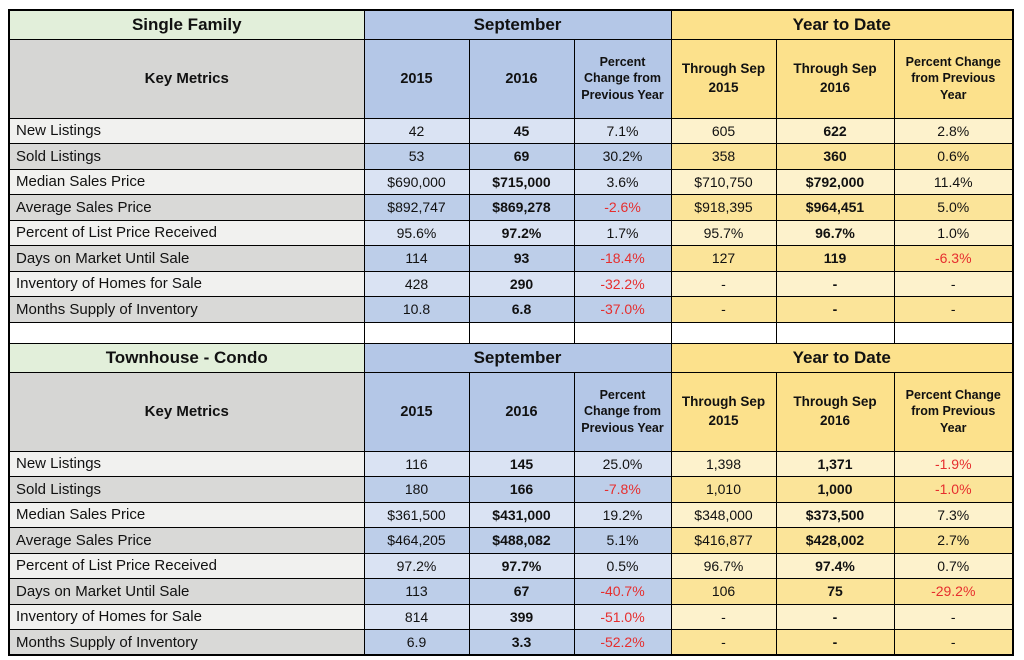  What do you see at coordinates (521, 489) in the screenshot?
I see `value-cell: 166` at bounding box center [521, 489].